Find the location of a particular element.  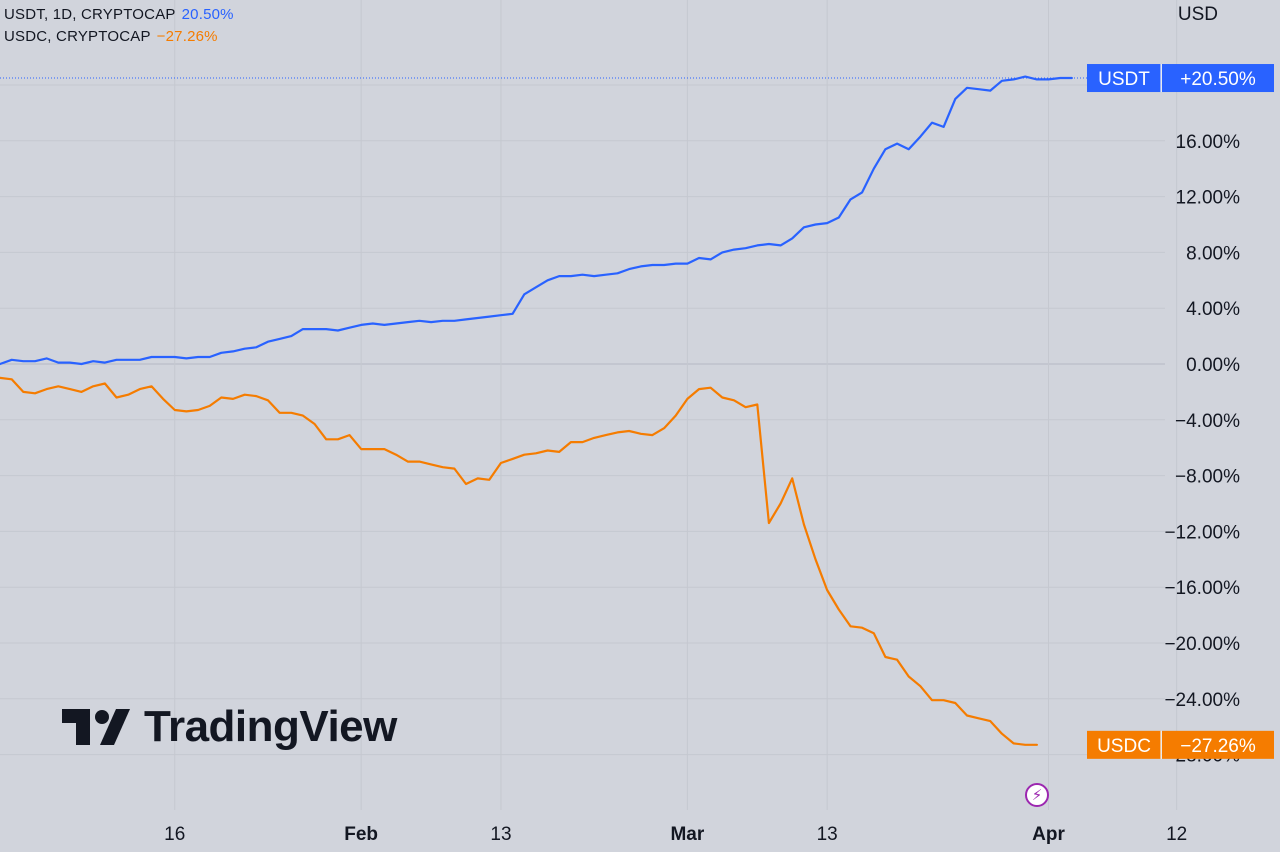

legend-usdc: USDC, CRYPTOCAP −27.26% is located at coordinates (111, 36).